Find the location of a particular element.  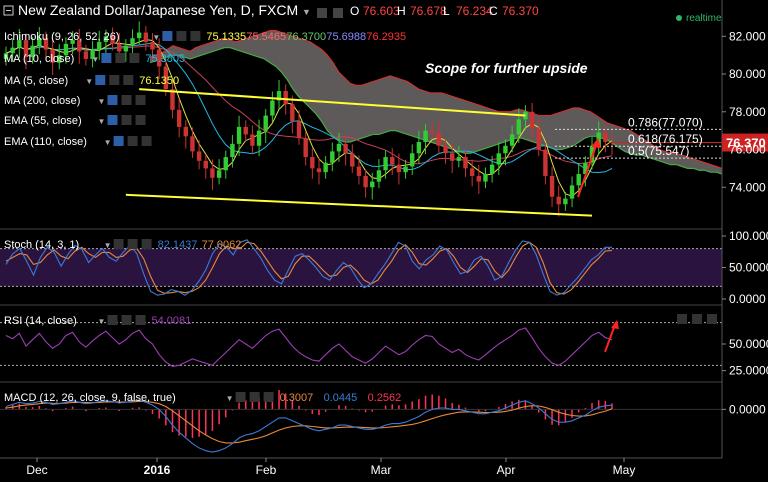

indicator-label: EMA (55, close) is located at coordinates (43, 121).